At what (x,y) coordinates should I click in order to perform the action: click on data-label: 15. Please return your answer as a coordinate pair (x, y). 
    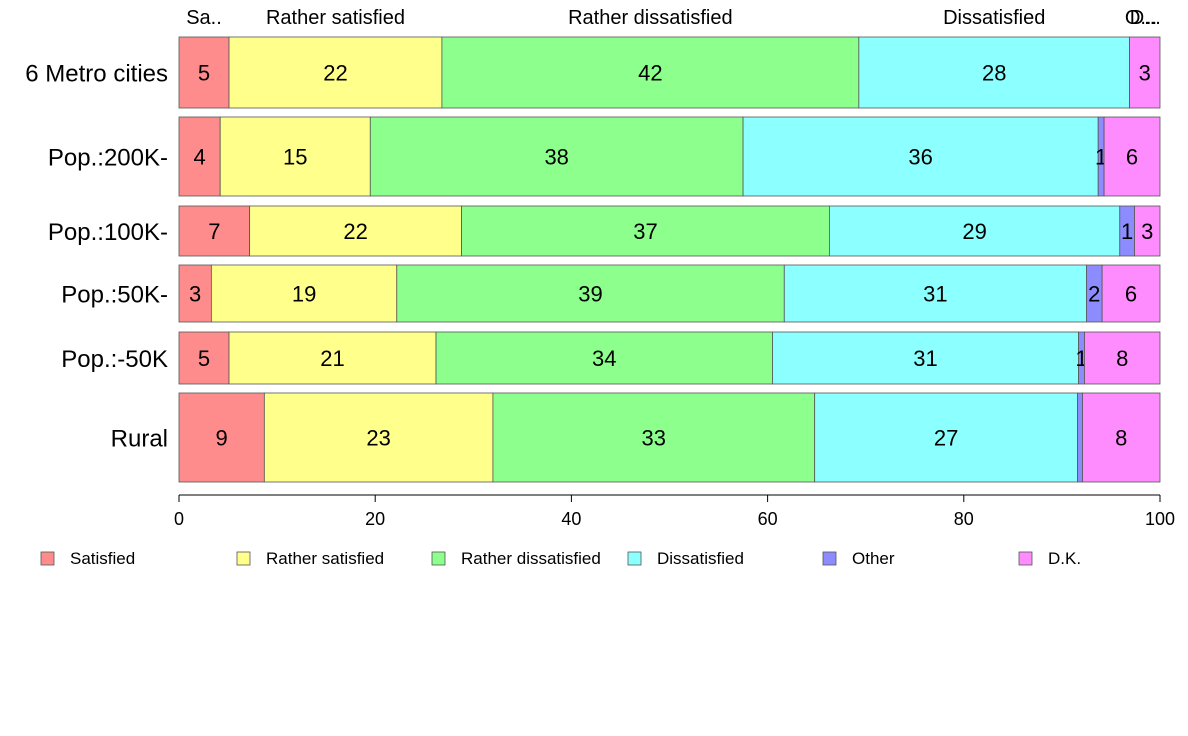
    Looking at the image, I should click on (295, 157).